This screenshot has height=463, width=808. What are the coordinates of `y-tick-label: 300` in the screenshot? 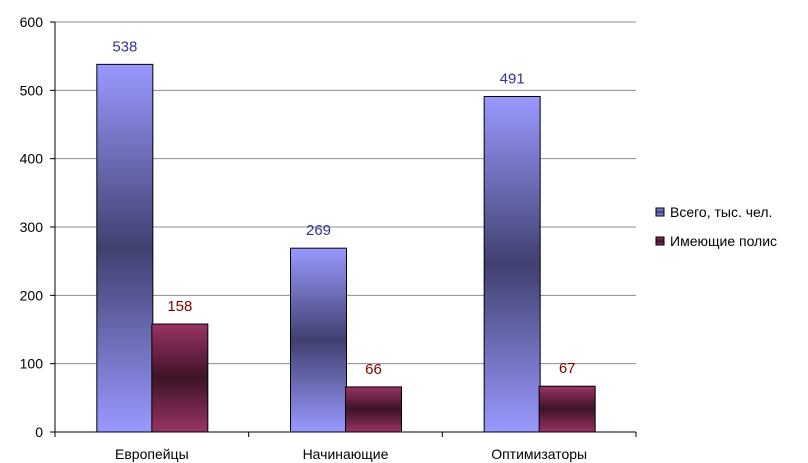 It's located at (32, 227).